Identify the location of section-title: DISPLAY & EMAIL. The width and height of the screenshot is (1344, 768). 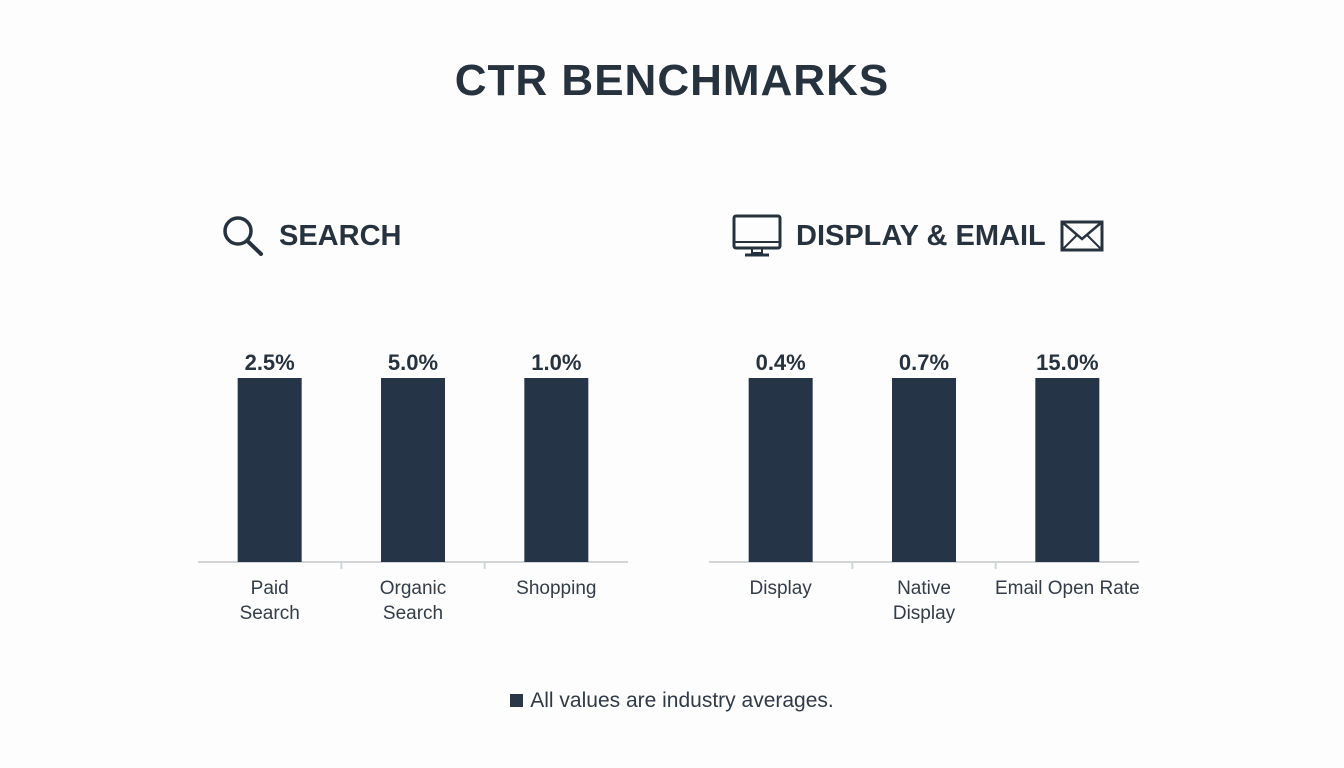
(921, 235).